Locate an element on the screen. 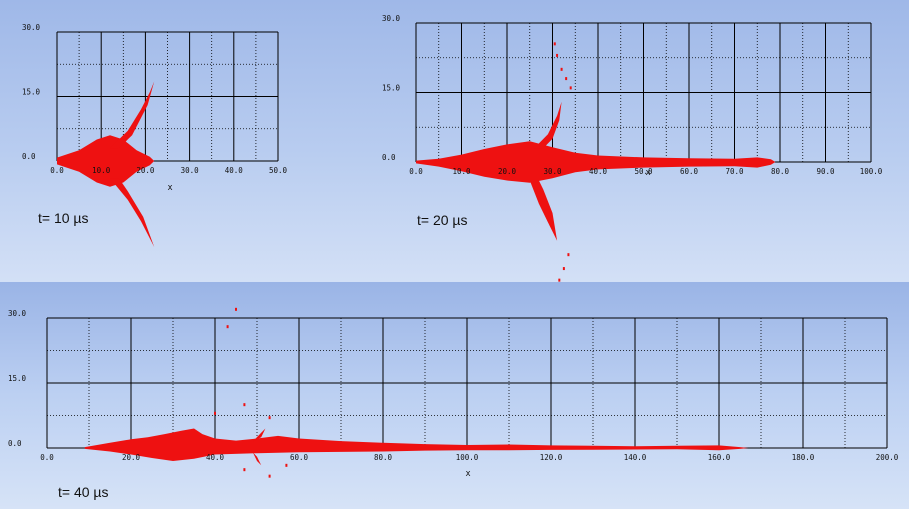  time-label: t= 10 µs is located at coordinates (63, 218).